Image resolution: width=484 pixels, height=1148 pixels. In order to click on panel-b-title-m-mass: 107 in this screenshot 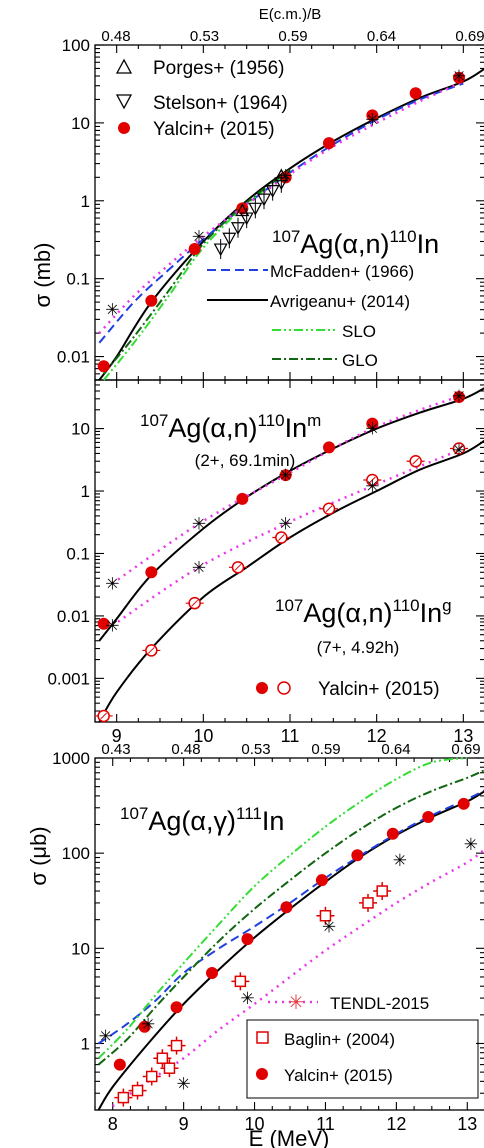, I will do `click(154, 420)`.